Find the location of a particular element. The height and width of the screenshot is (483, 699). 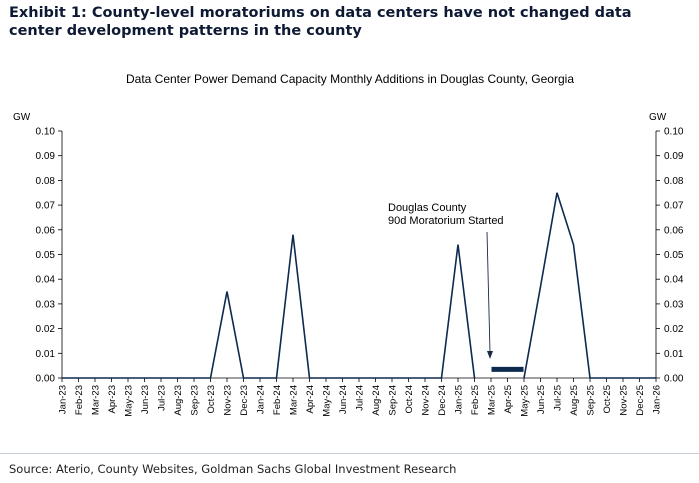

series-line is located at coordinates (589, 285).